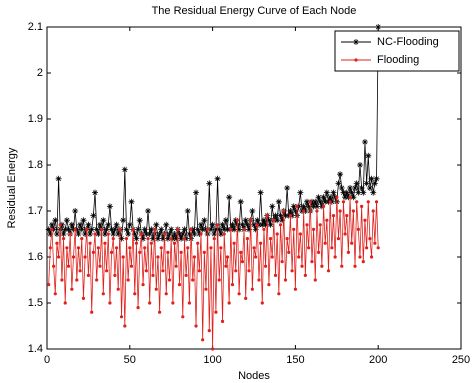 Image resolution: width=474 pixels, height=383 pixels. I want to click on y-tick-label: 1.8, so click(35, 165).